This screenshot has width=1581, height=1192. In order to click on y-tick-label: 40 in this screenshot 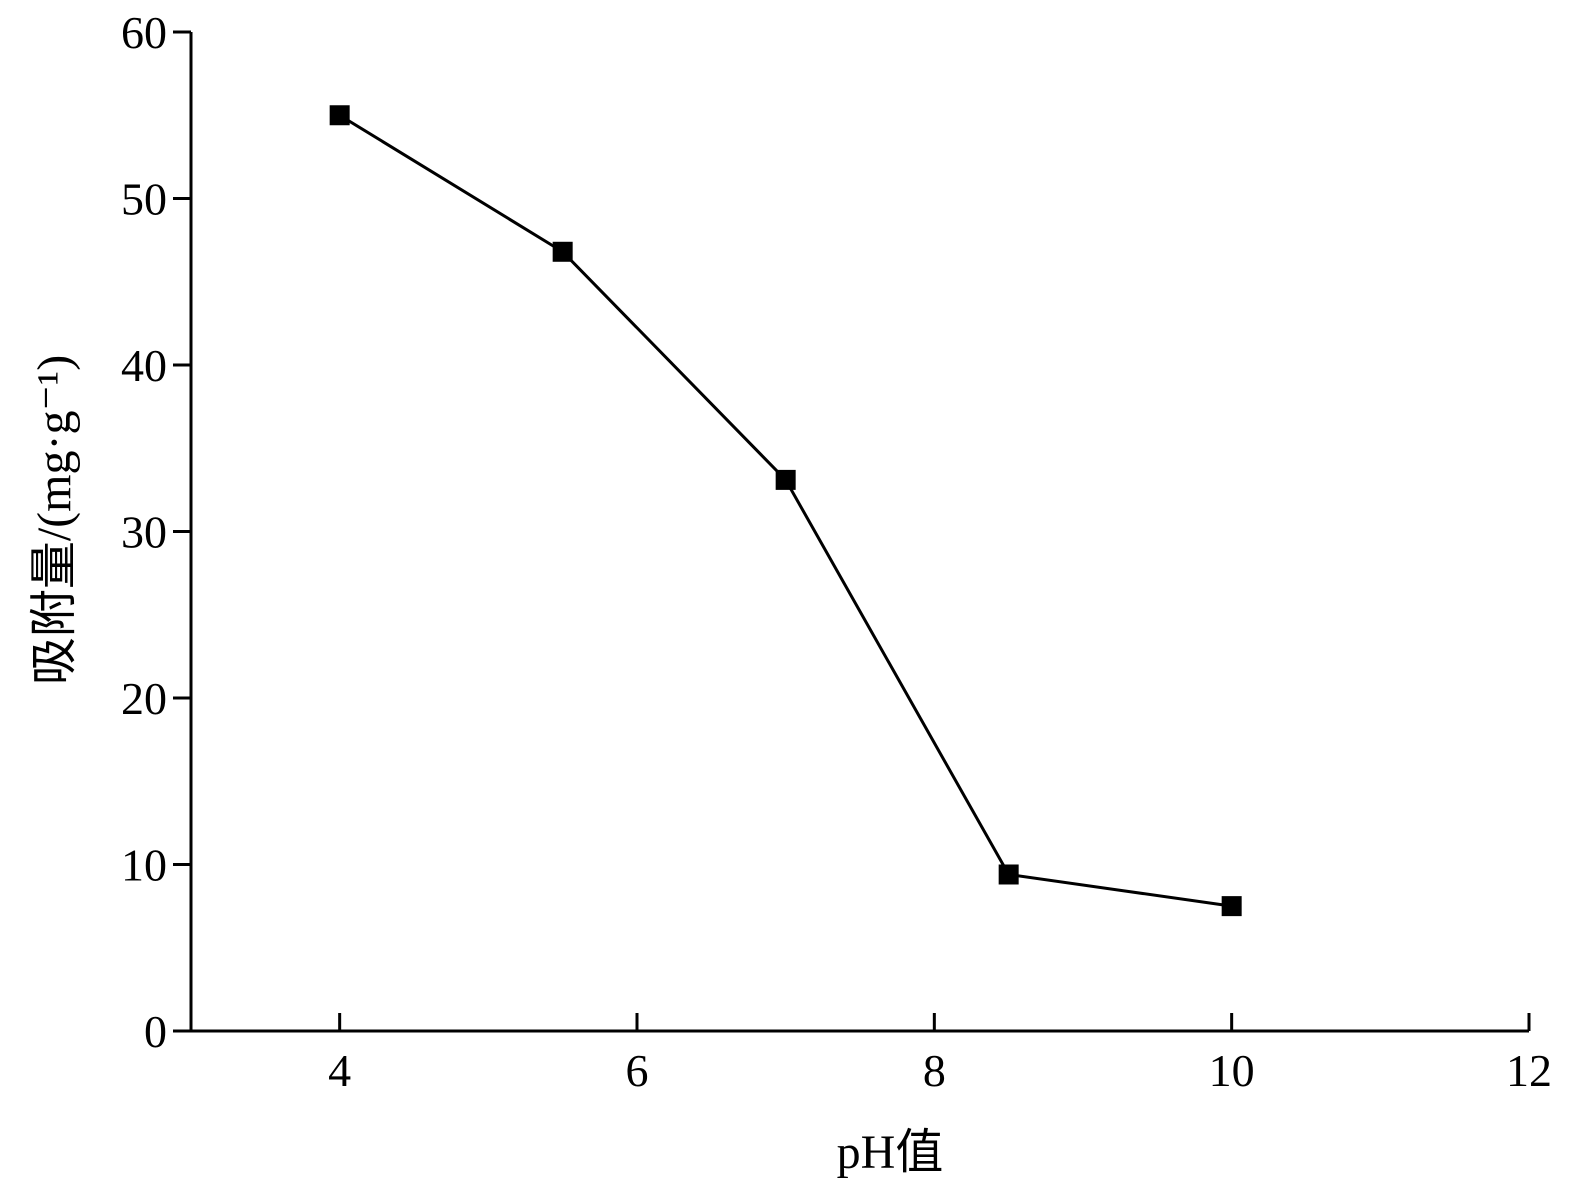, I will do `click(144, 365)`.